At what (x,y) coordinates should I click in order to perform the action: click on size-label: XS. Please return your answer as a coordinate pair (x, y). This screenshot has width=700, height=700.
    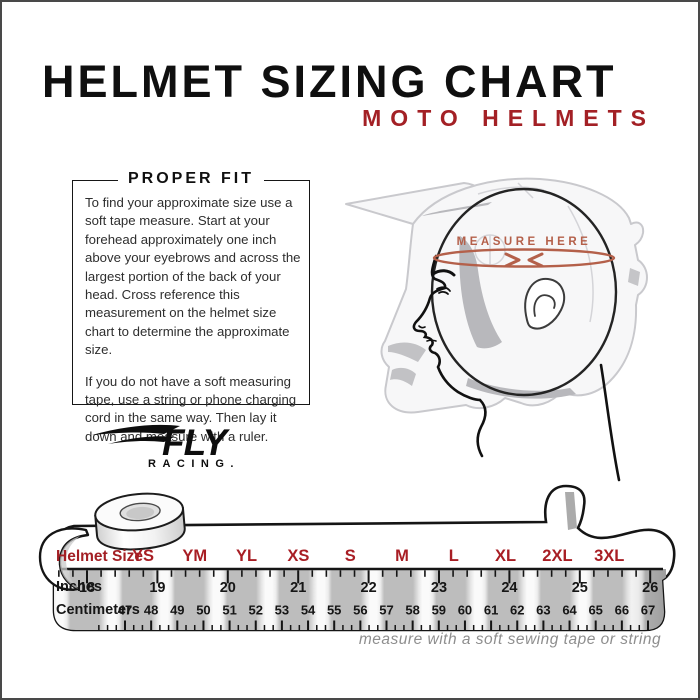
    Looking at the image, I should click on (298, 556).